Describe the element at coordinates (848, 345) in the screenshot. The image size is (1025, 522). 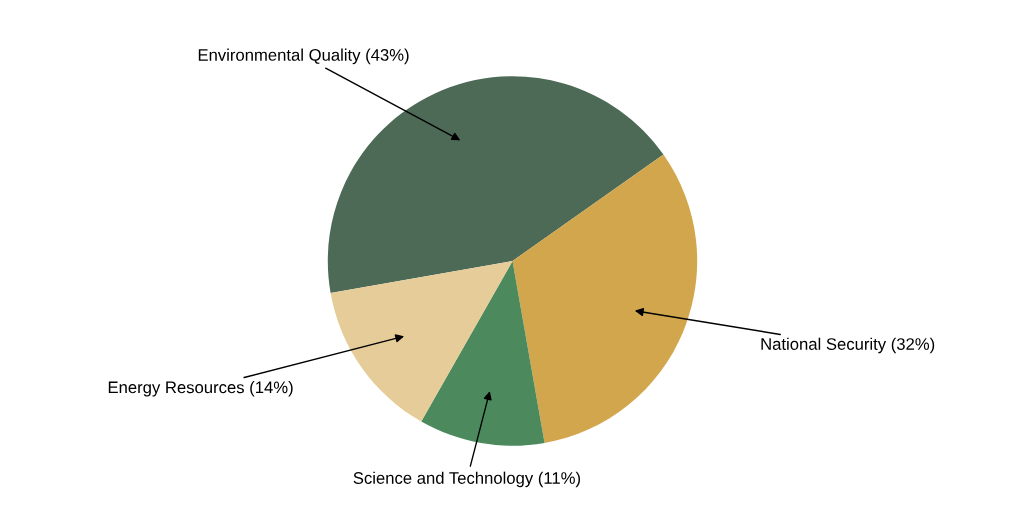
I see `slice-label: National Security (32%)` at that location.